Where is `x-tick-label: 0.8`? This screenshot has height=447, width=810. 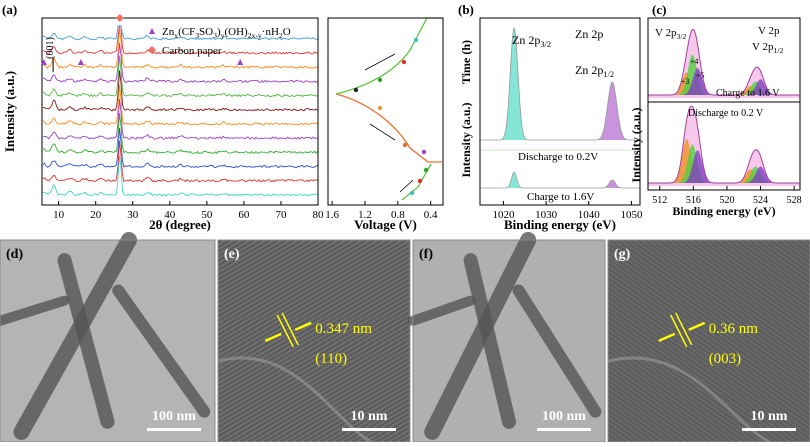 x-tick-label: 0.8 is located at coordinates (398, 215).